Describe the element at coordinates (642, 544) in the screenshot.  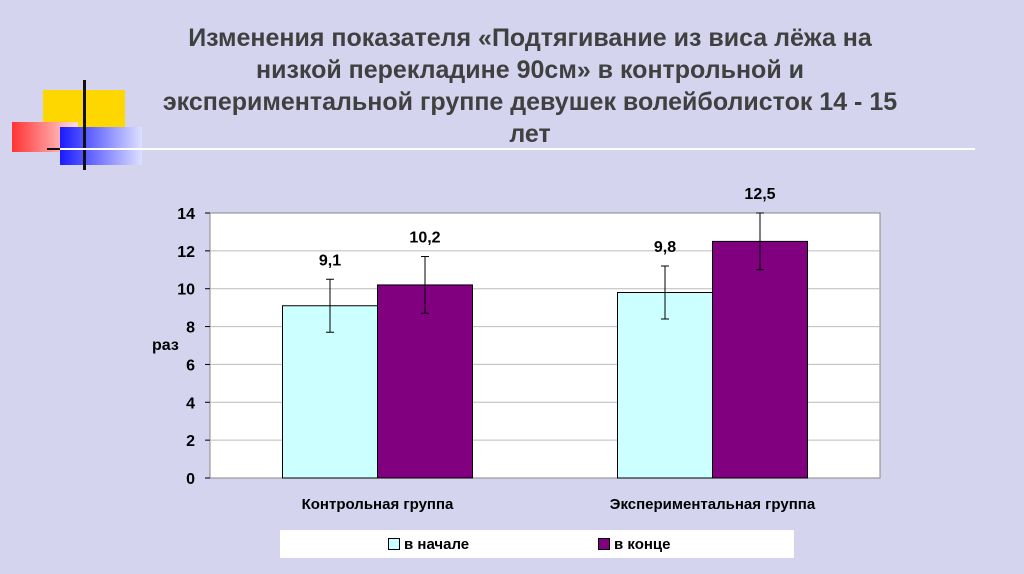
I see `legend-label-end: в конце` at that location.